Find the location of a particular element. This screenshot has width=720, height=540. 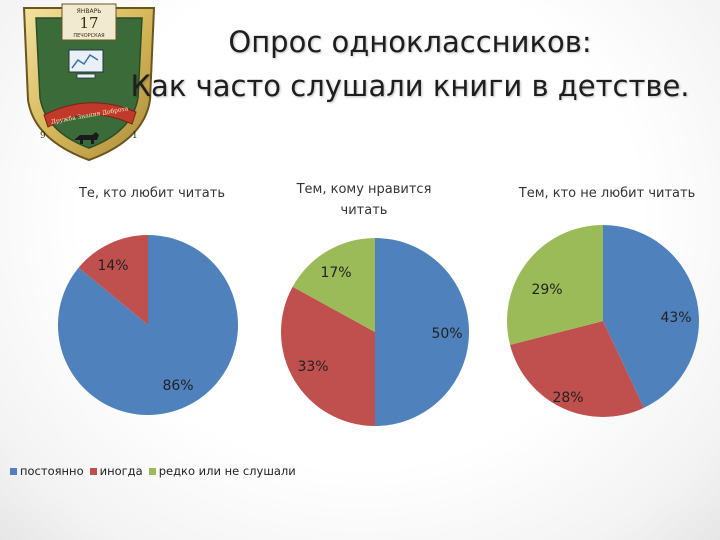

chart-title-line1: Тем, кому нравится is located at coordinates (364, 189).